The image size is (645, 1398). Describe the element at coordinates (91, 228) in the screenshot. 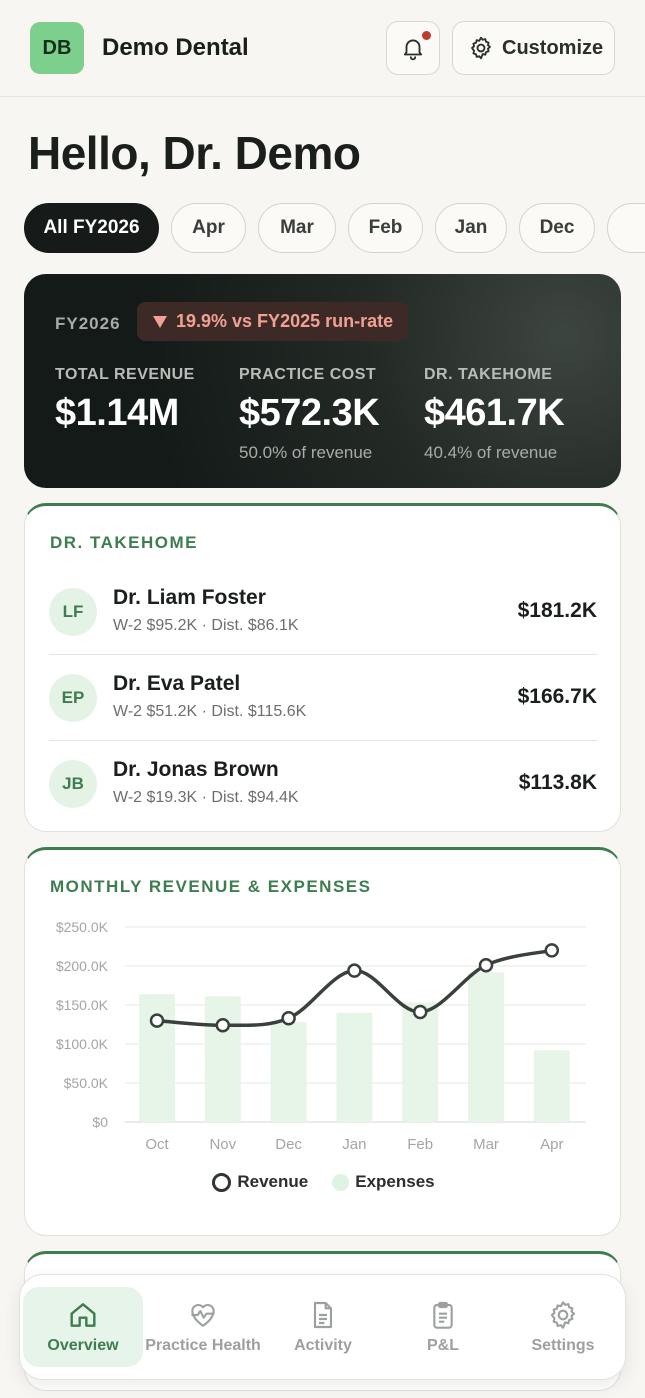

I see `filter-chip-all-fy2026: All FY2026` at that location.